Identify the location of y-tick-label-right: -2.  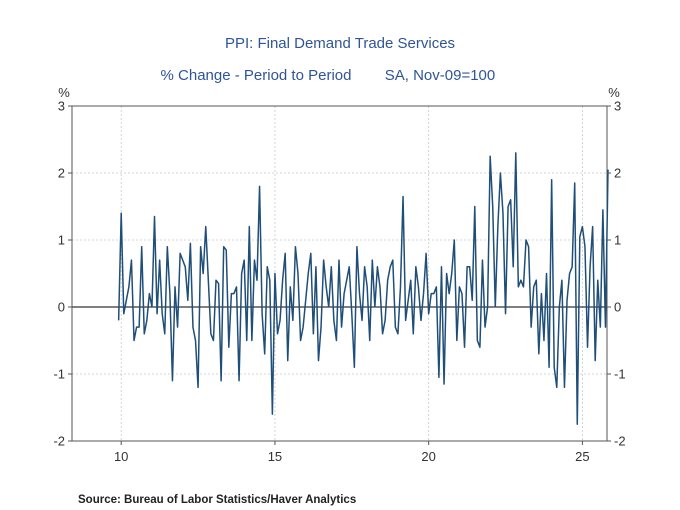
(620, 441).